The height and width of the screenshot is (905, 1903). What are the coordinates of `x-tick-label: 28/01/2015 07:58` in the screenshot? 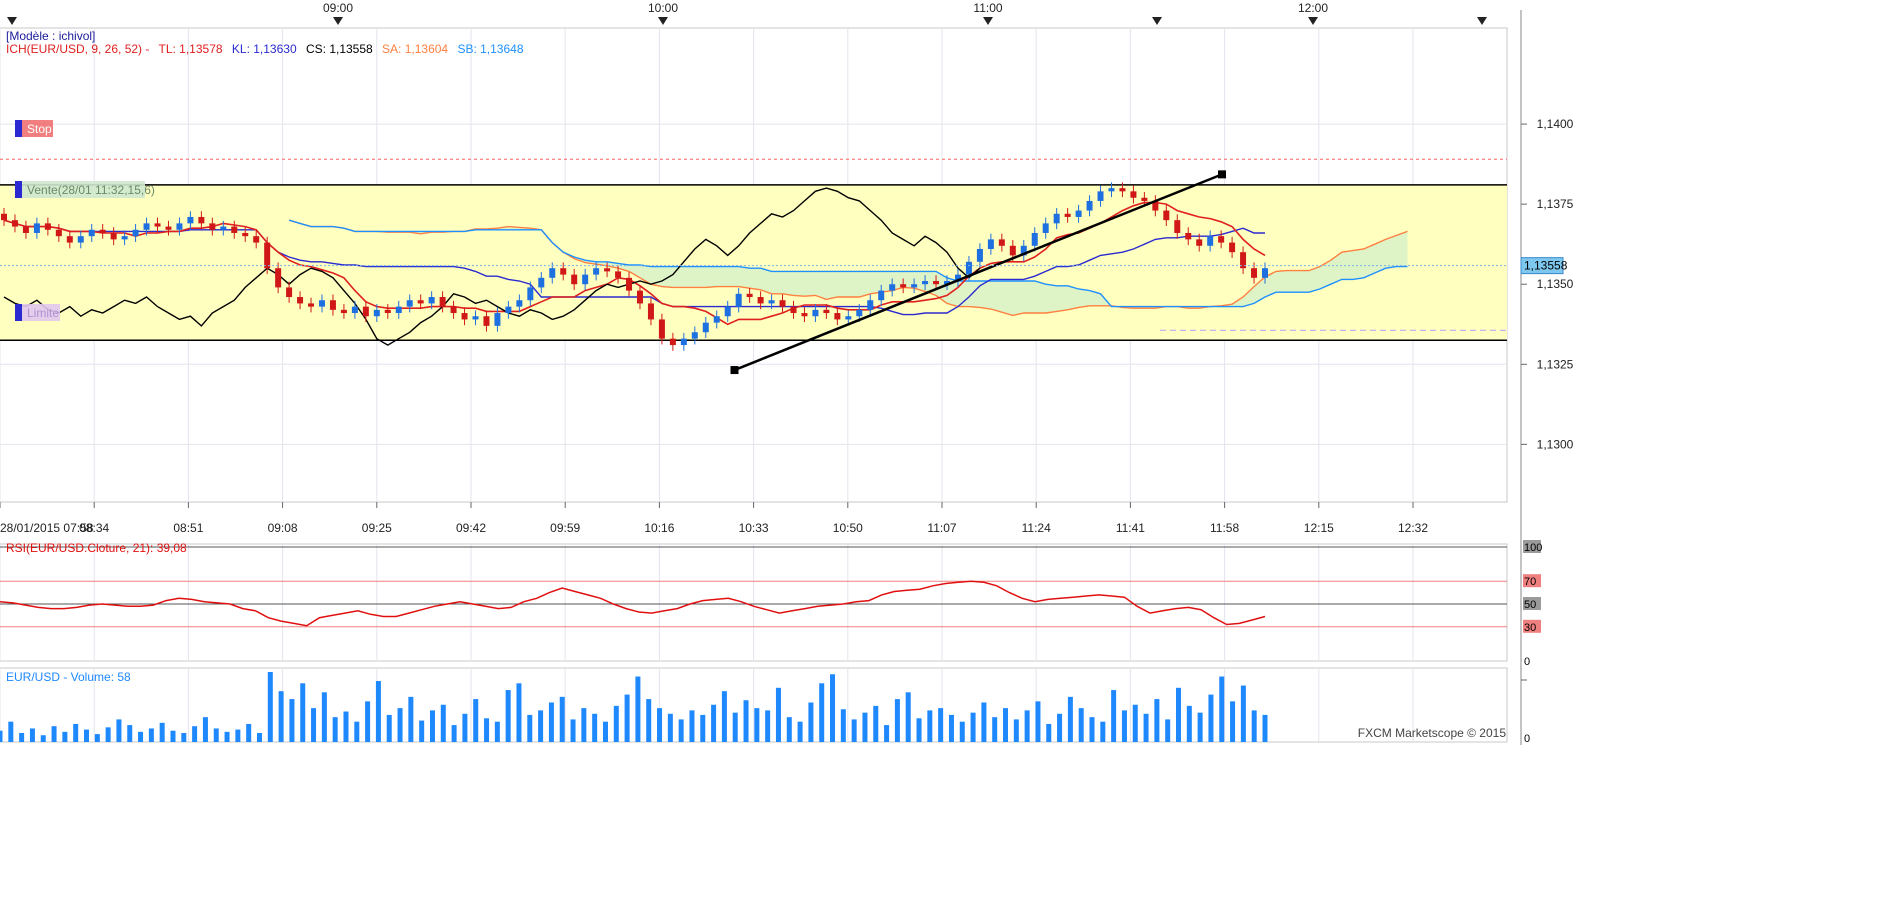 It's located at (47, 528).